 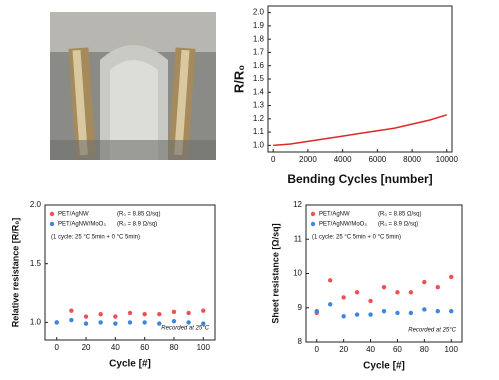 I want to click on y-axis-label: R/R₀, so click(x=238, y=79).